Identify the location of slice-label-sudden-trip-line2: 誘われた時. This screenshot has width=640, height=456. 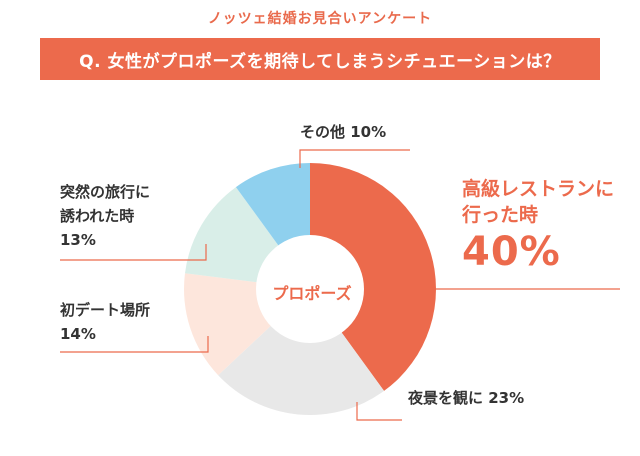
(97, 216).